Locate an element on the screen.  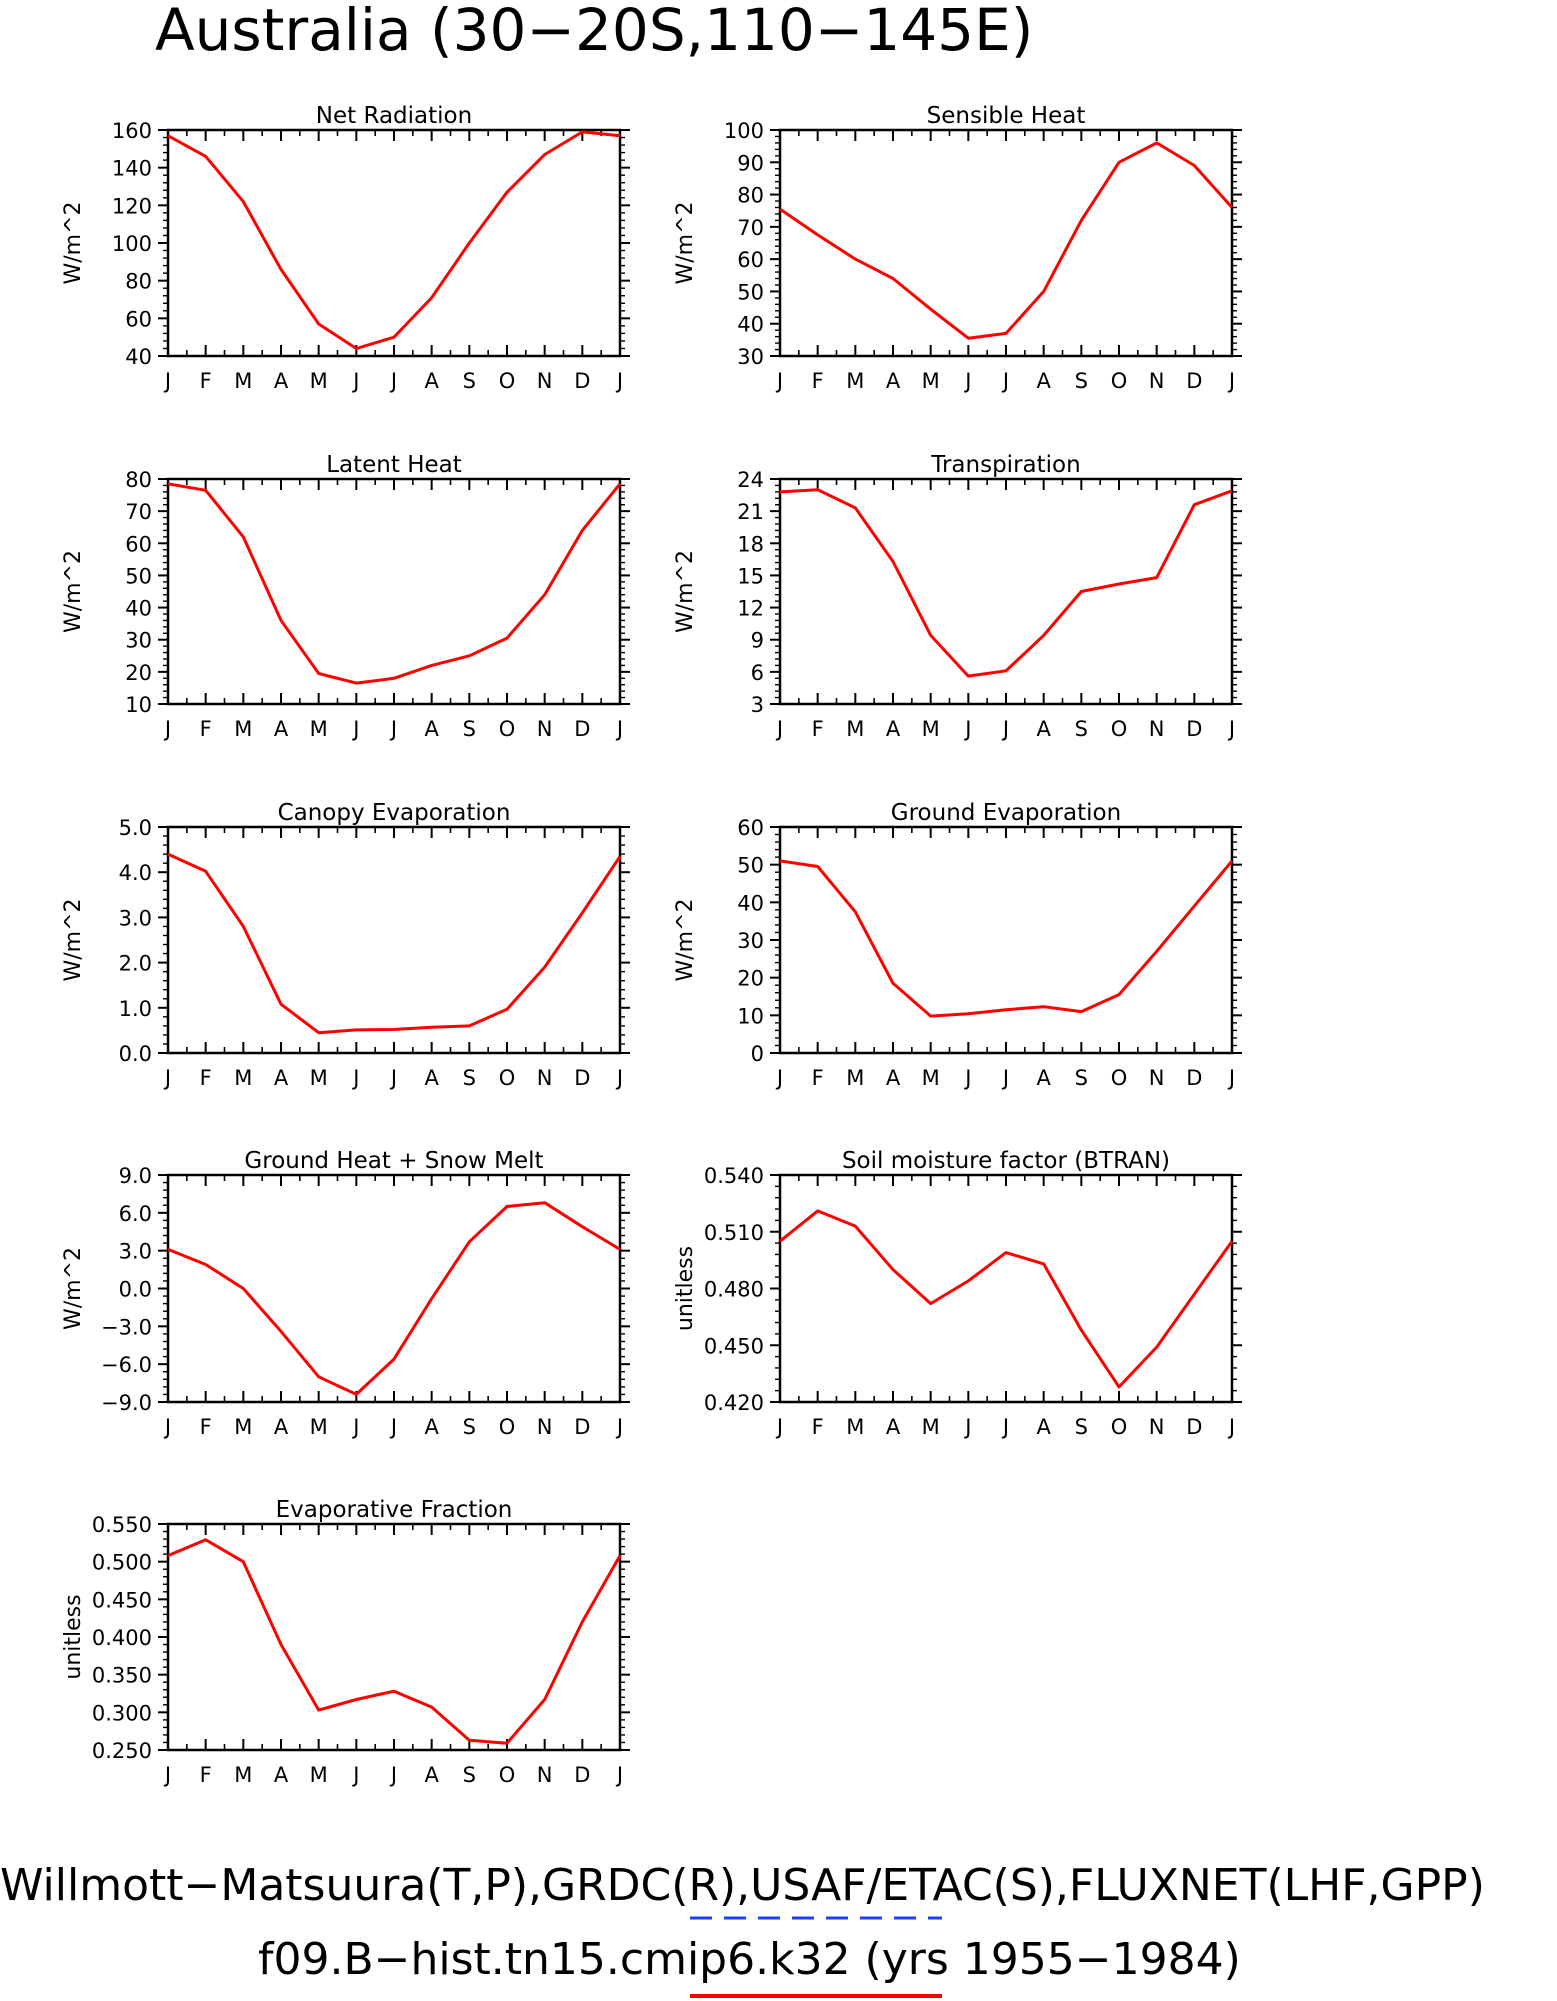
y-tick-label: 0.510 is located at coordinates (734, 1233).